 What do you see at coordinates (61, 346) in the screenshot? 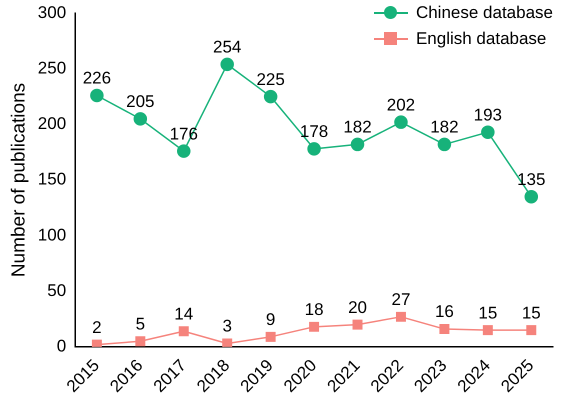
I see `y-tick-label: 0` at bounding box center [61, 346].